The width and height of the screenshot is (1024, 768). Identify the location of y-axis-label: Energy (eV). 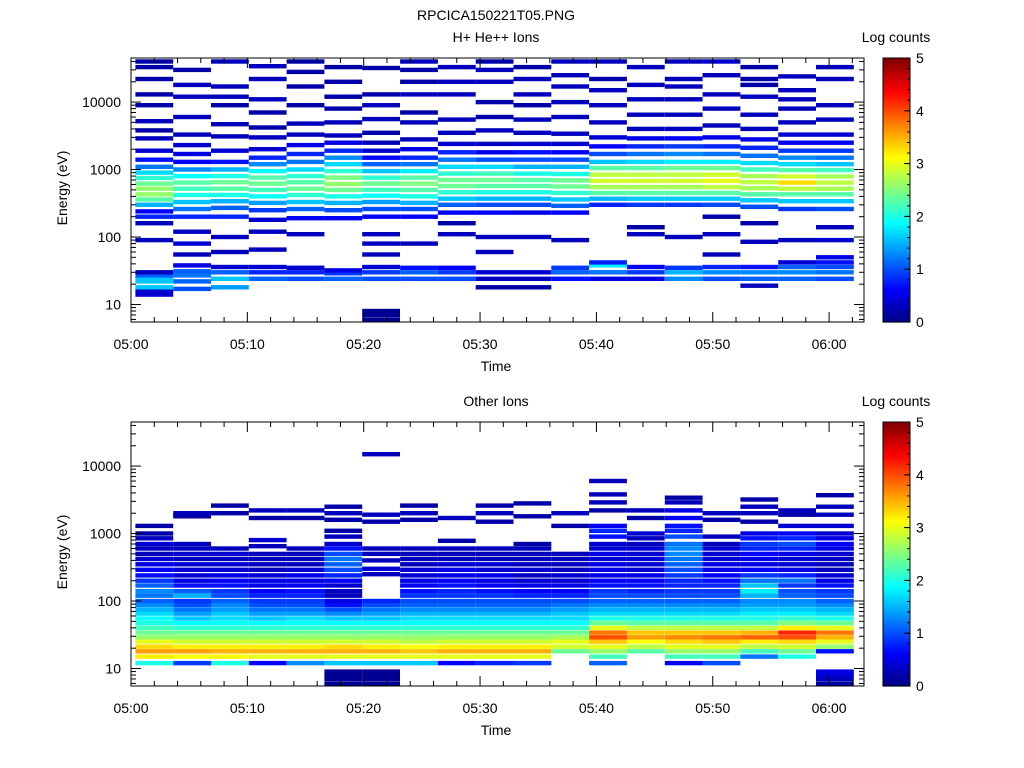
(62, 188).